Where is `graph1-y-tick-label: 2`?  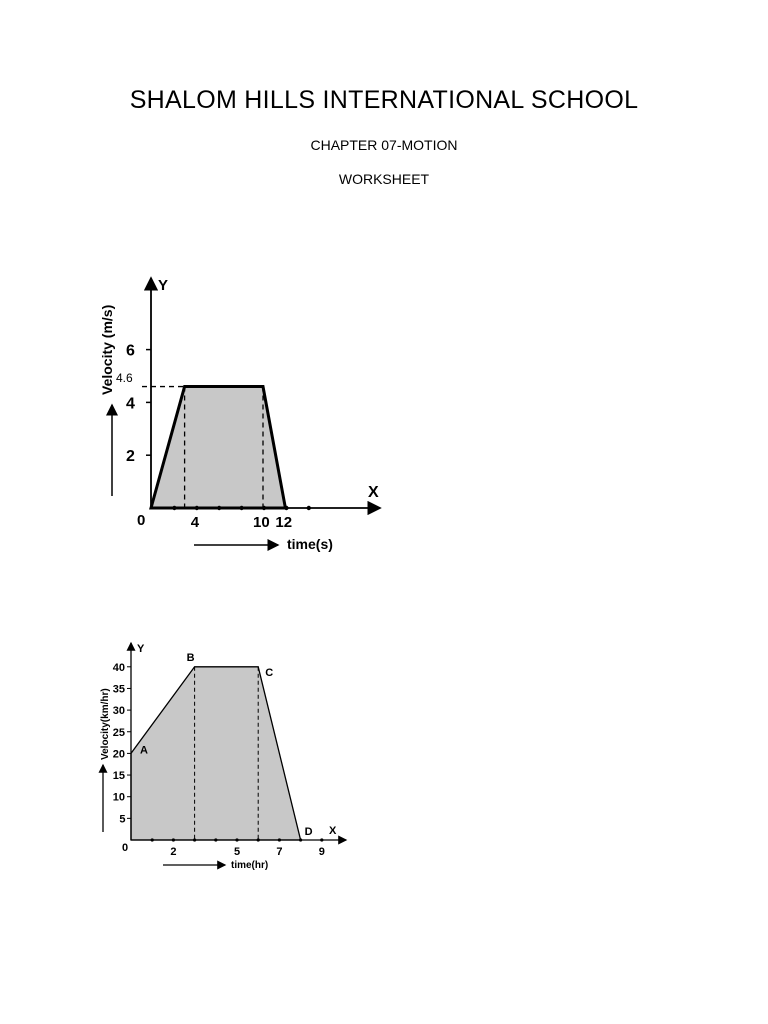
graph1-y-tick-label: 2 is located at coordinates (130, 456).